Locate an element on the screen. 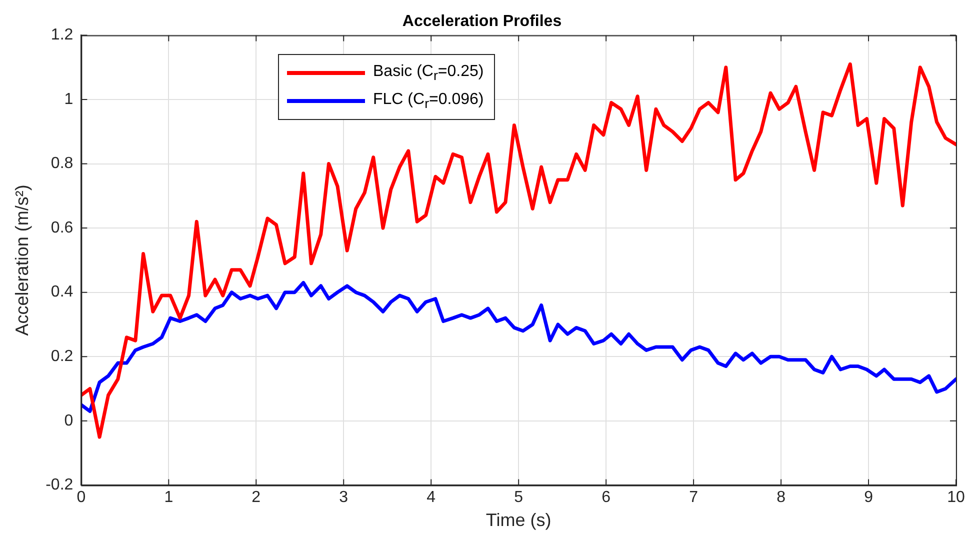 This screenshot has width=978, height=544. x-tick-label: 5 is located at coordinates (519, 497).